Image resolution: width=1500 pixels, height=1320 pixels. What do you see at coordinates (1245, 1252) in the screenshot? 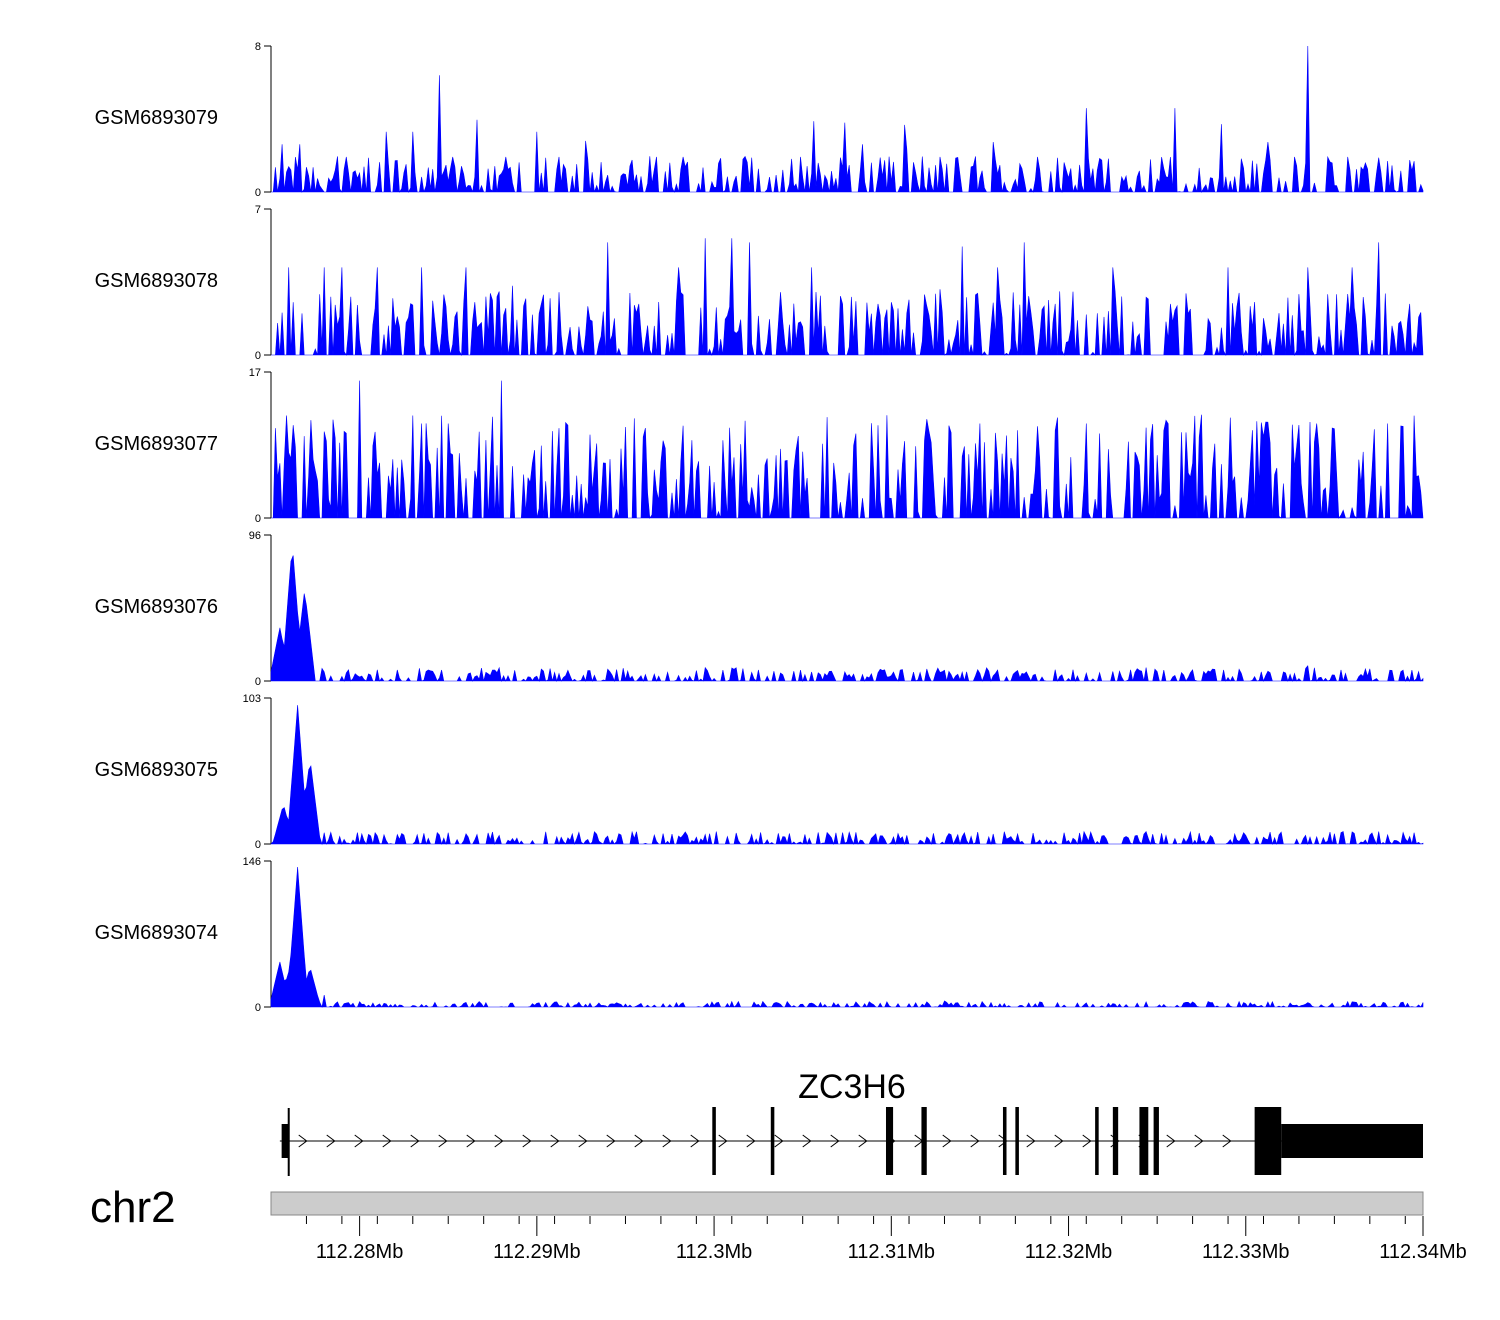
I see `genome-tick-label: 112.33Mb` at bounding box center [1245, 1252].